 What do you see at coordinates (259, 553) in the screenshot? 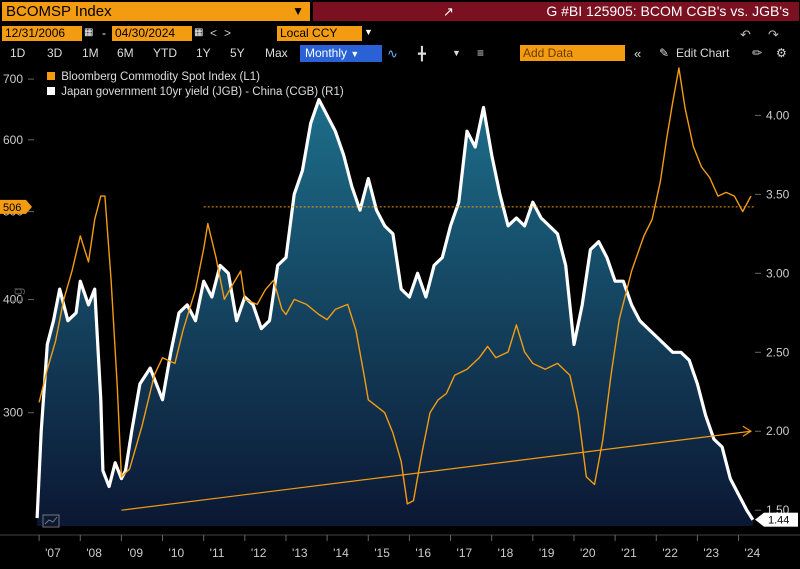
I see `x-tick-label: '12` at bounding box center [259, 553].